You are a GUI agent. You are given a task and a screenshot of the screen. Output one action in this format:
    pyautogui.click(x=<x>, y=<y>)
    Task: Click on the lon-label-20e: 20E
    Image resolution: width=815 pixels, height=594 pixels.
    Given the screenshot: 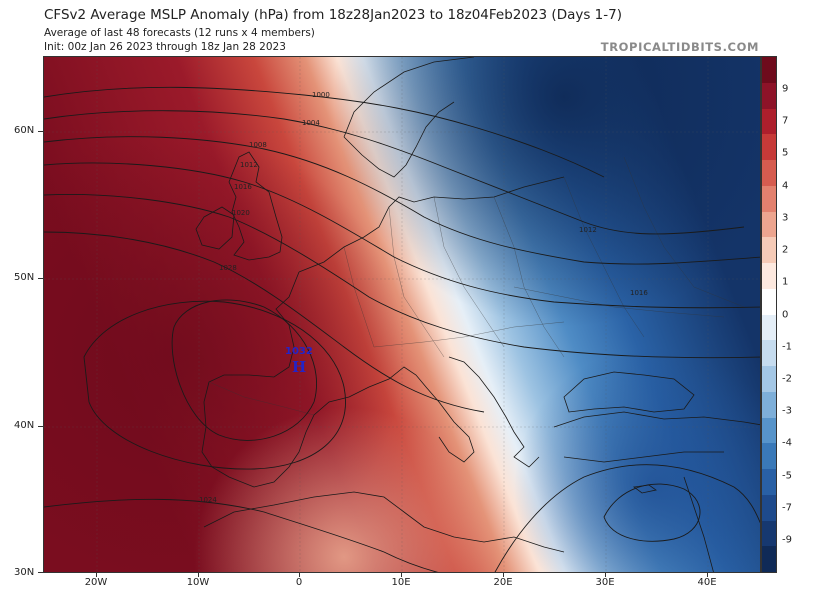 What is the action you would take?
    pyautogui.click(x=503, y=582)
    